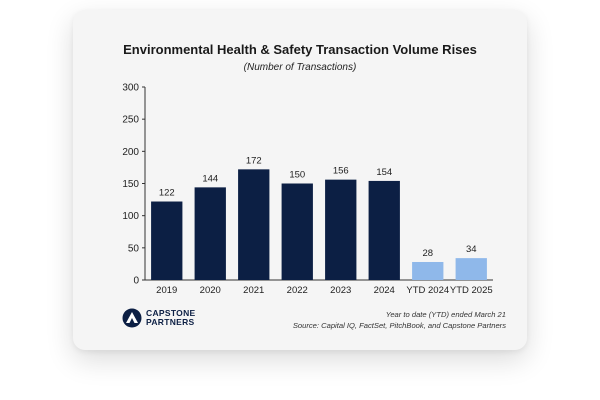 This screenshot has width=600, height=400. Describe the element at coordinates (445, 314) in the screenshot. I see `footnote-ytd: Year to date (YTD) ended March 21` at that location.